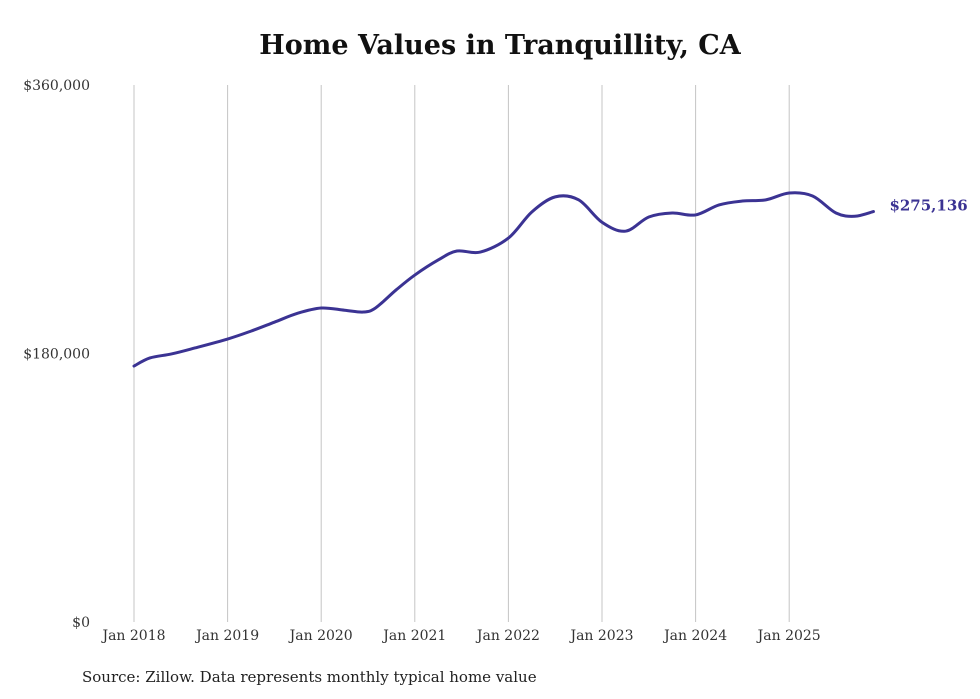 The width and height of the screenshot is (980, 699). What do you see at coordinates (413, 636) in the screenshot?
I see `x-tick-label: Jan 2021` at bounding box center [413, 636].